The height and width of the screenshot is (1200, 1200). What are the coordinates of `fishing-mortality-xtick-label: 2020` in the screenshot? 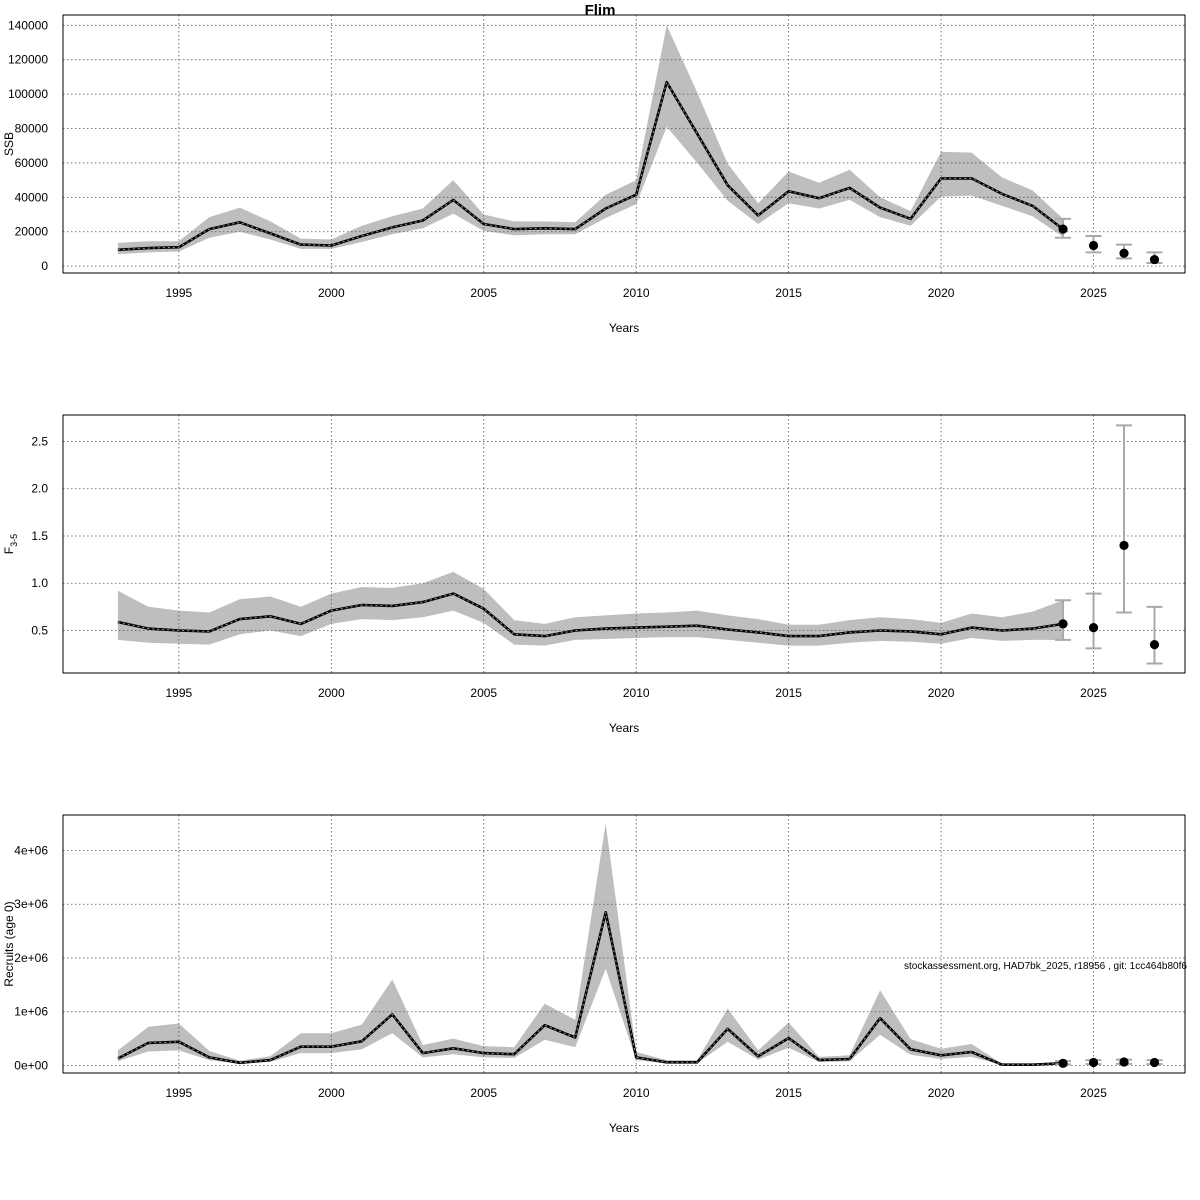 It's located at (941, 693).